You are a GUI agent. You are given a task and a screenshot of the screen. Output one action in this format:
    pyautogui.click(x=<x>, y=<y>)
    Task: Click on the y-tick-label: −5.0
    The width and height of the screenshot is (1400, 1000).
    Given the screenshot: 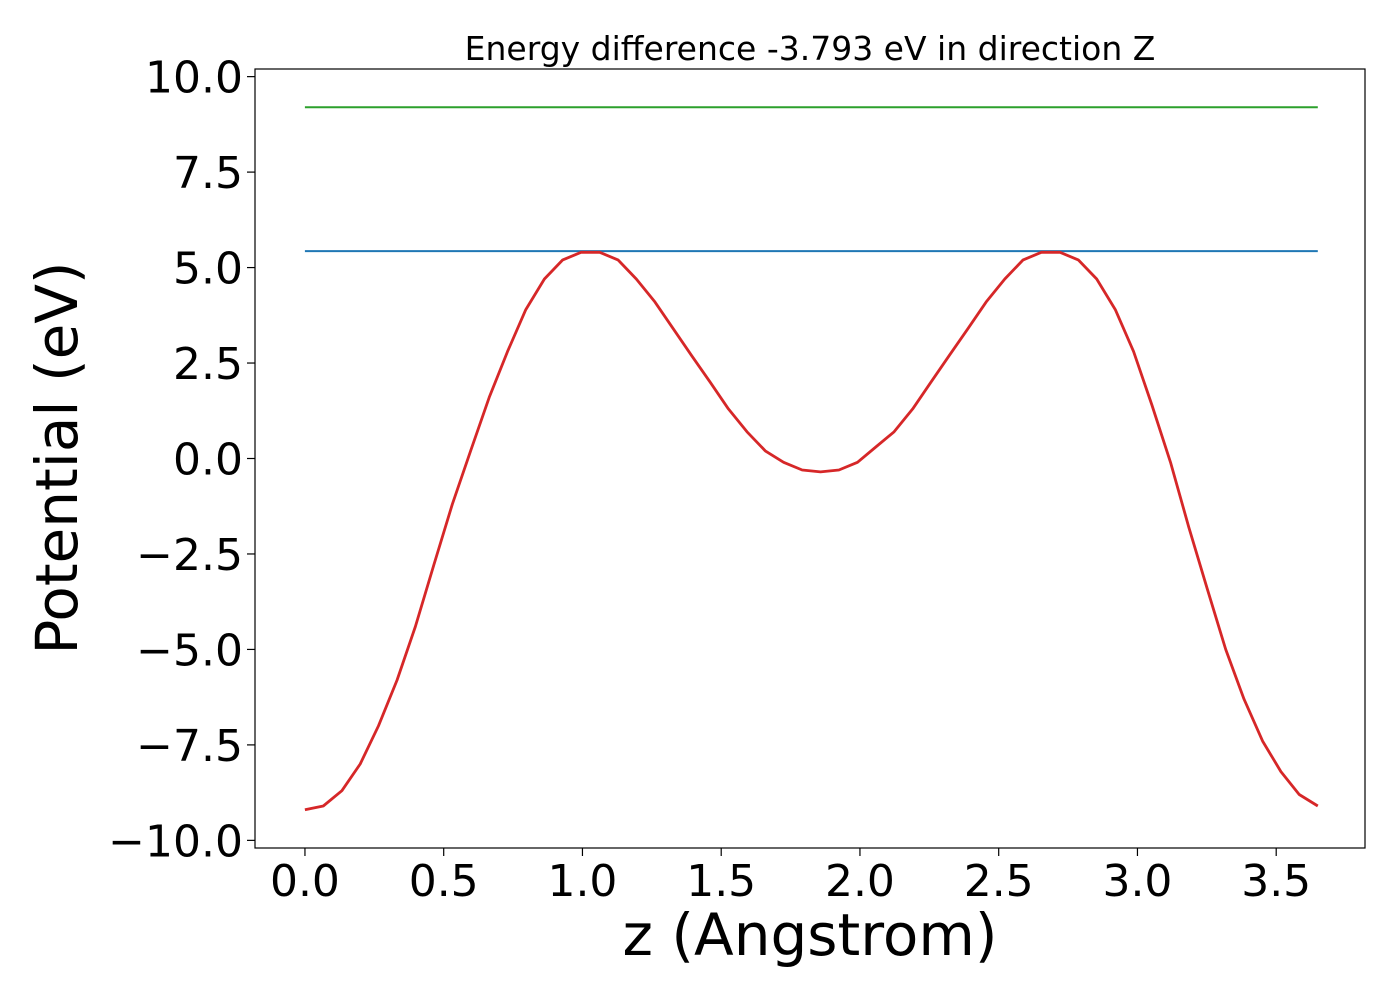 What is the action you would take?
    pyautogui.click(x=189, y=650)
    